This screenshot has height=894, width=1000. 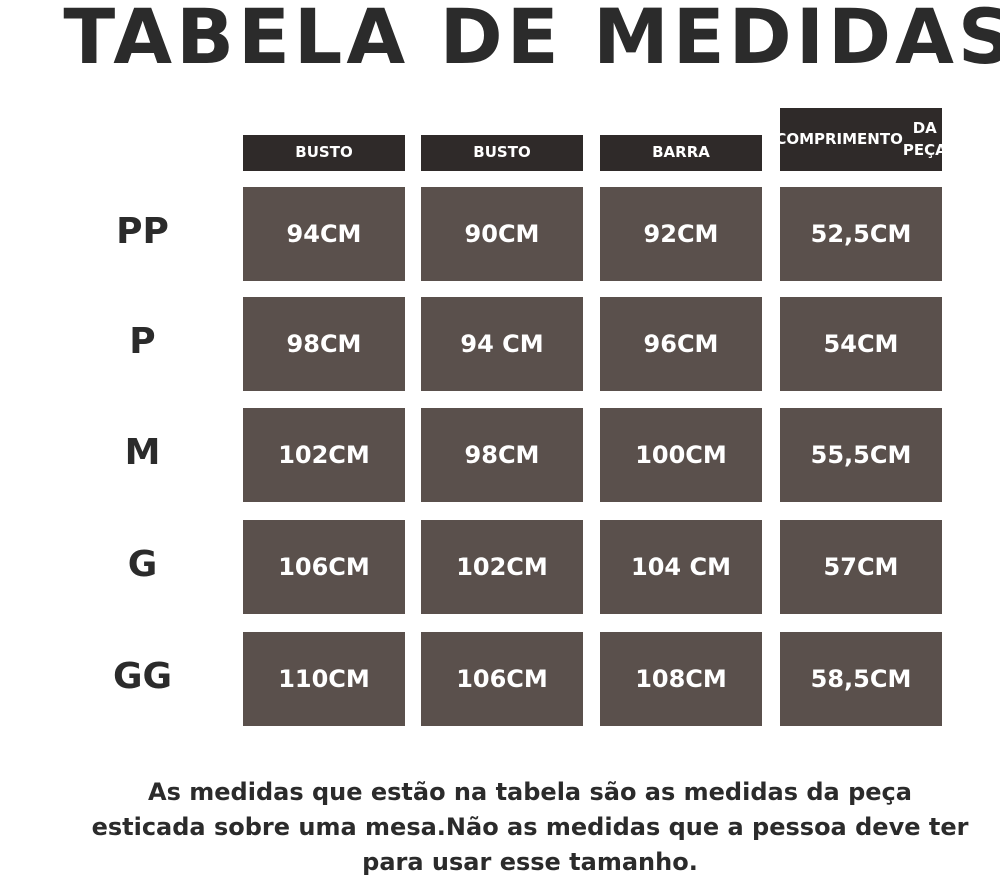 What do you see at coordinates (861, 344) in the screenshot?
I see `measure-cell: 54CM` at bounding box center [861, 344].